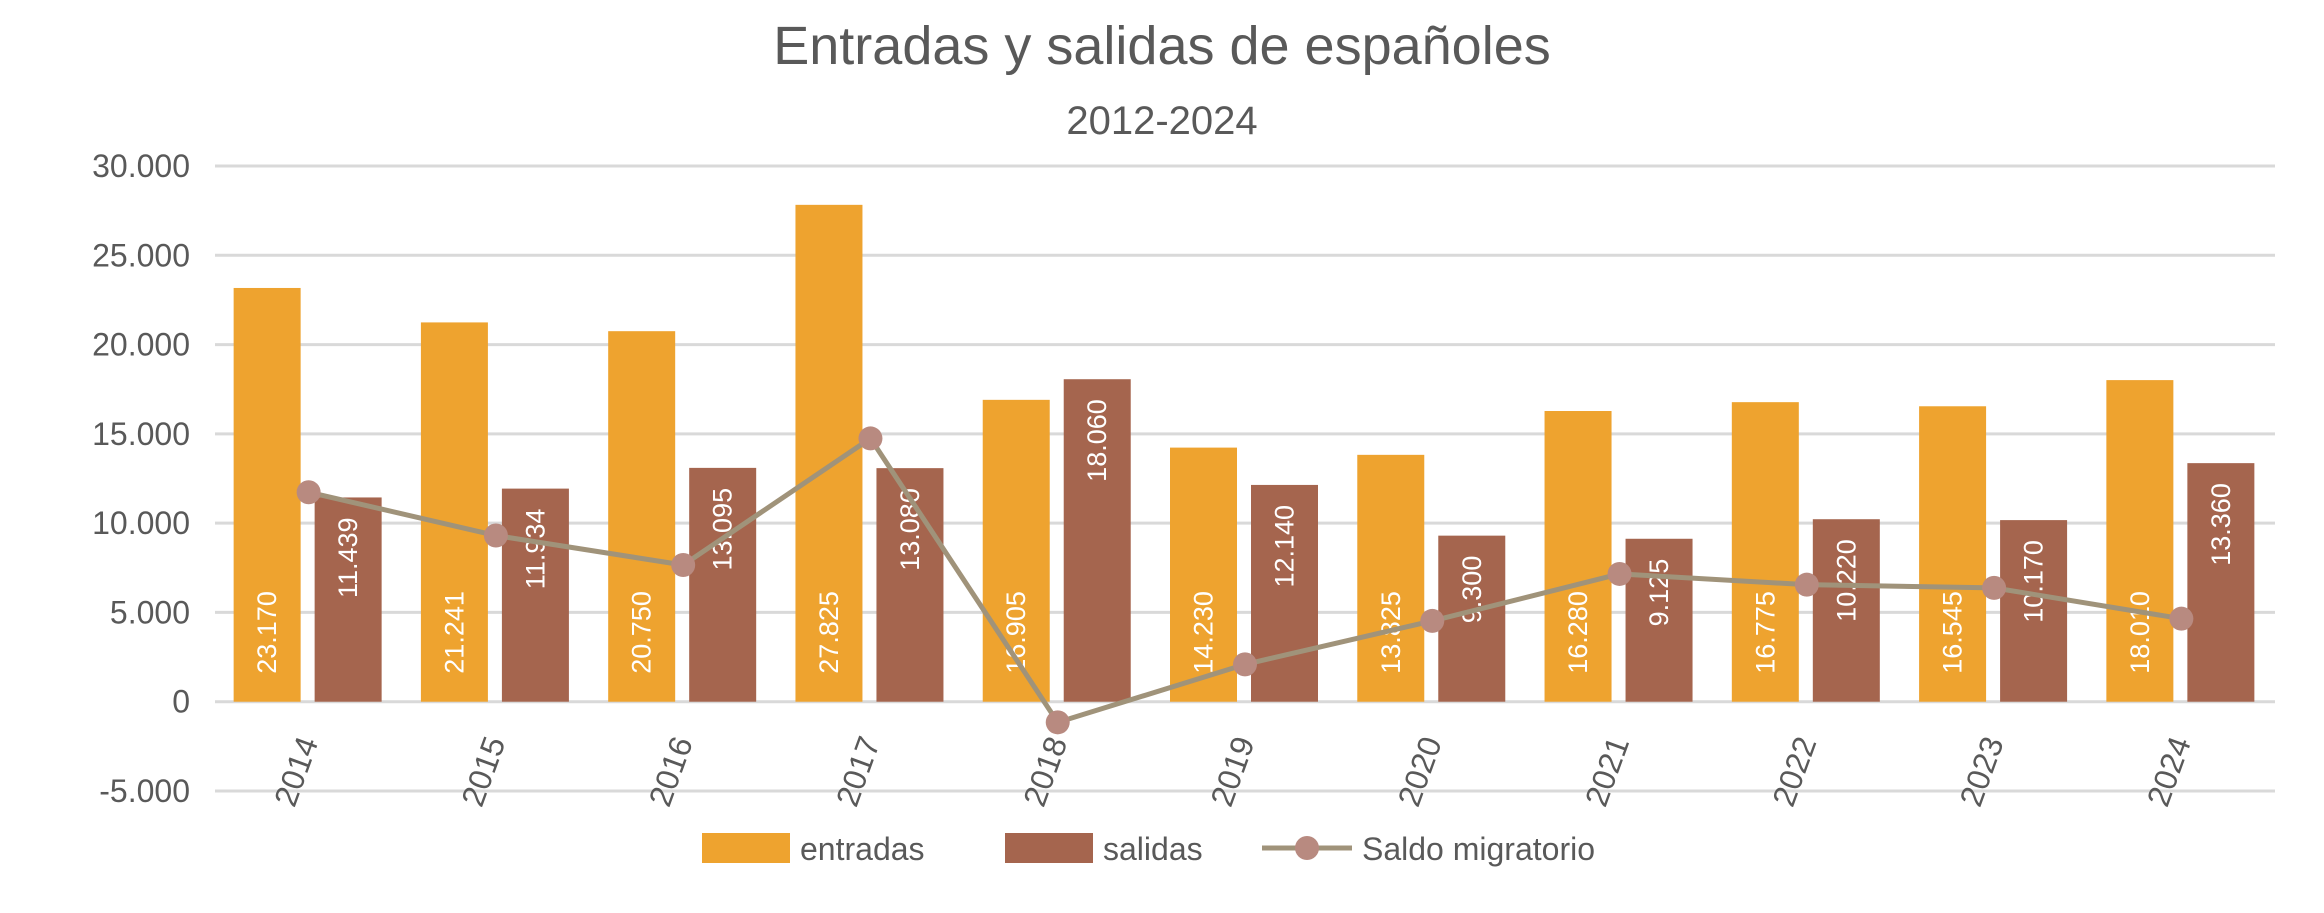  Describe the element at coordinates (1162, 46) in the screenshot. I see `chart-title: Entradas y salidas de españoles` at that location.